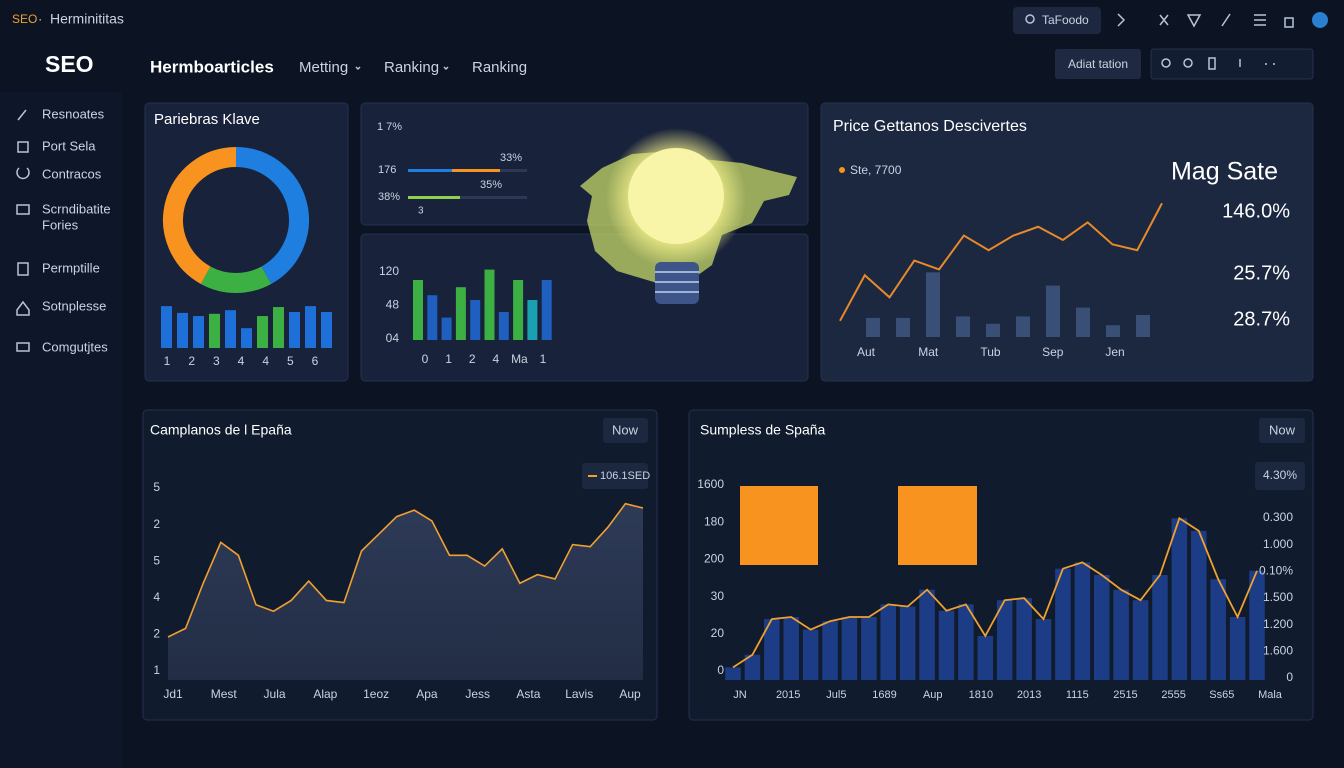 This screenshot has height=768, width=1344. Describe the element at coordinates (740, 695) in the screenshot. I see `x-tick-label: JN` at that location.